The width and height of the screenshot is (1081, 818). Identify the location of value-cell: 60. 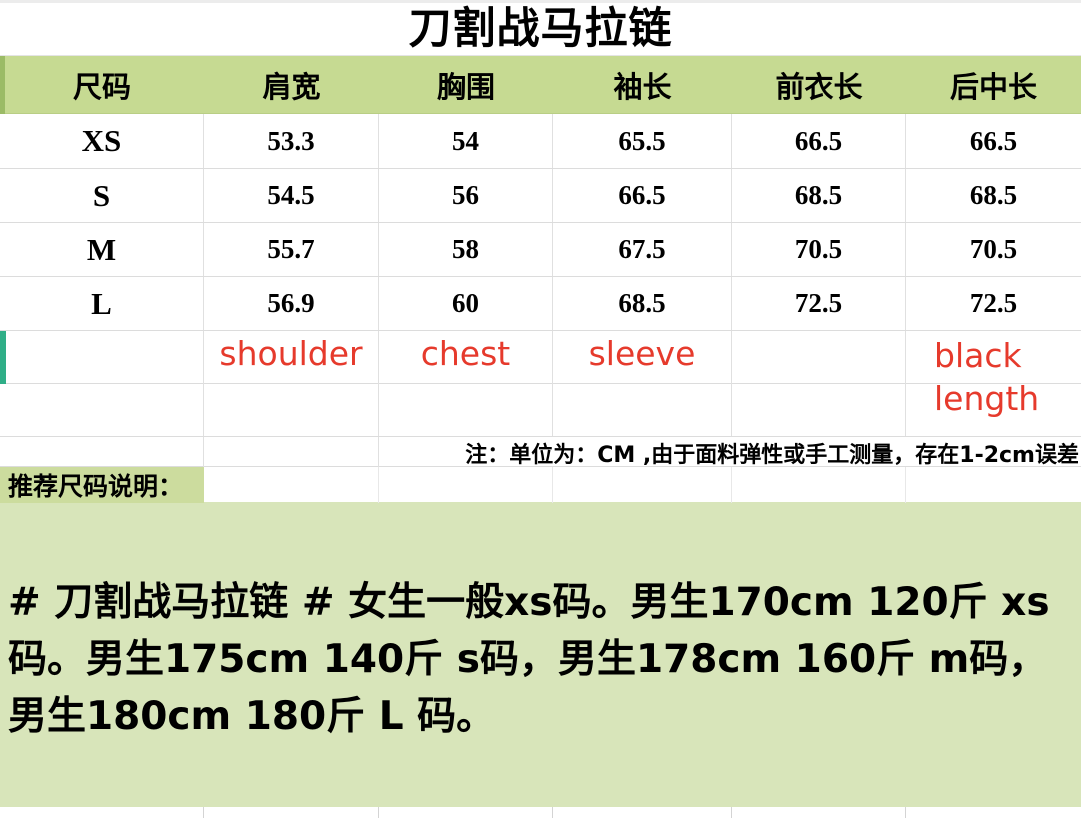
(466, 303).